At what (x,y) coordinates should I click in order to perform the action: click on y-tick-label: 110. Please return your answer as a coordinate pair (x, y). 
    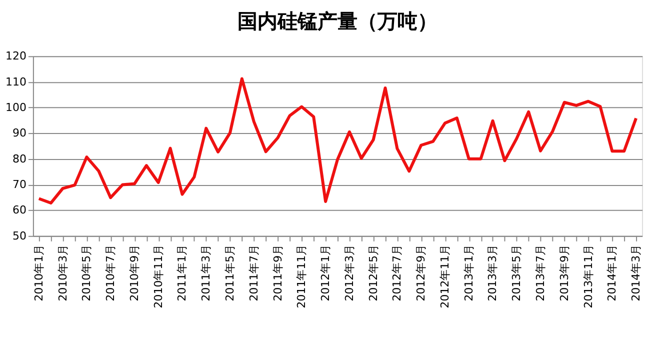
    Looking at the image, I should click on (16, 81).